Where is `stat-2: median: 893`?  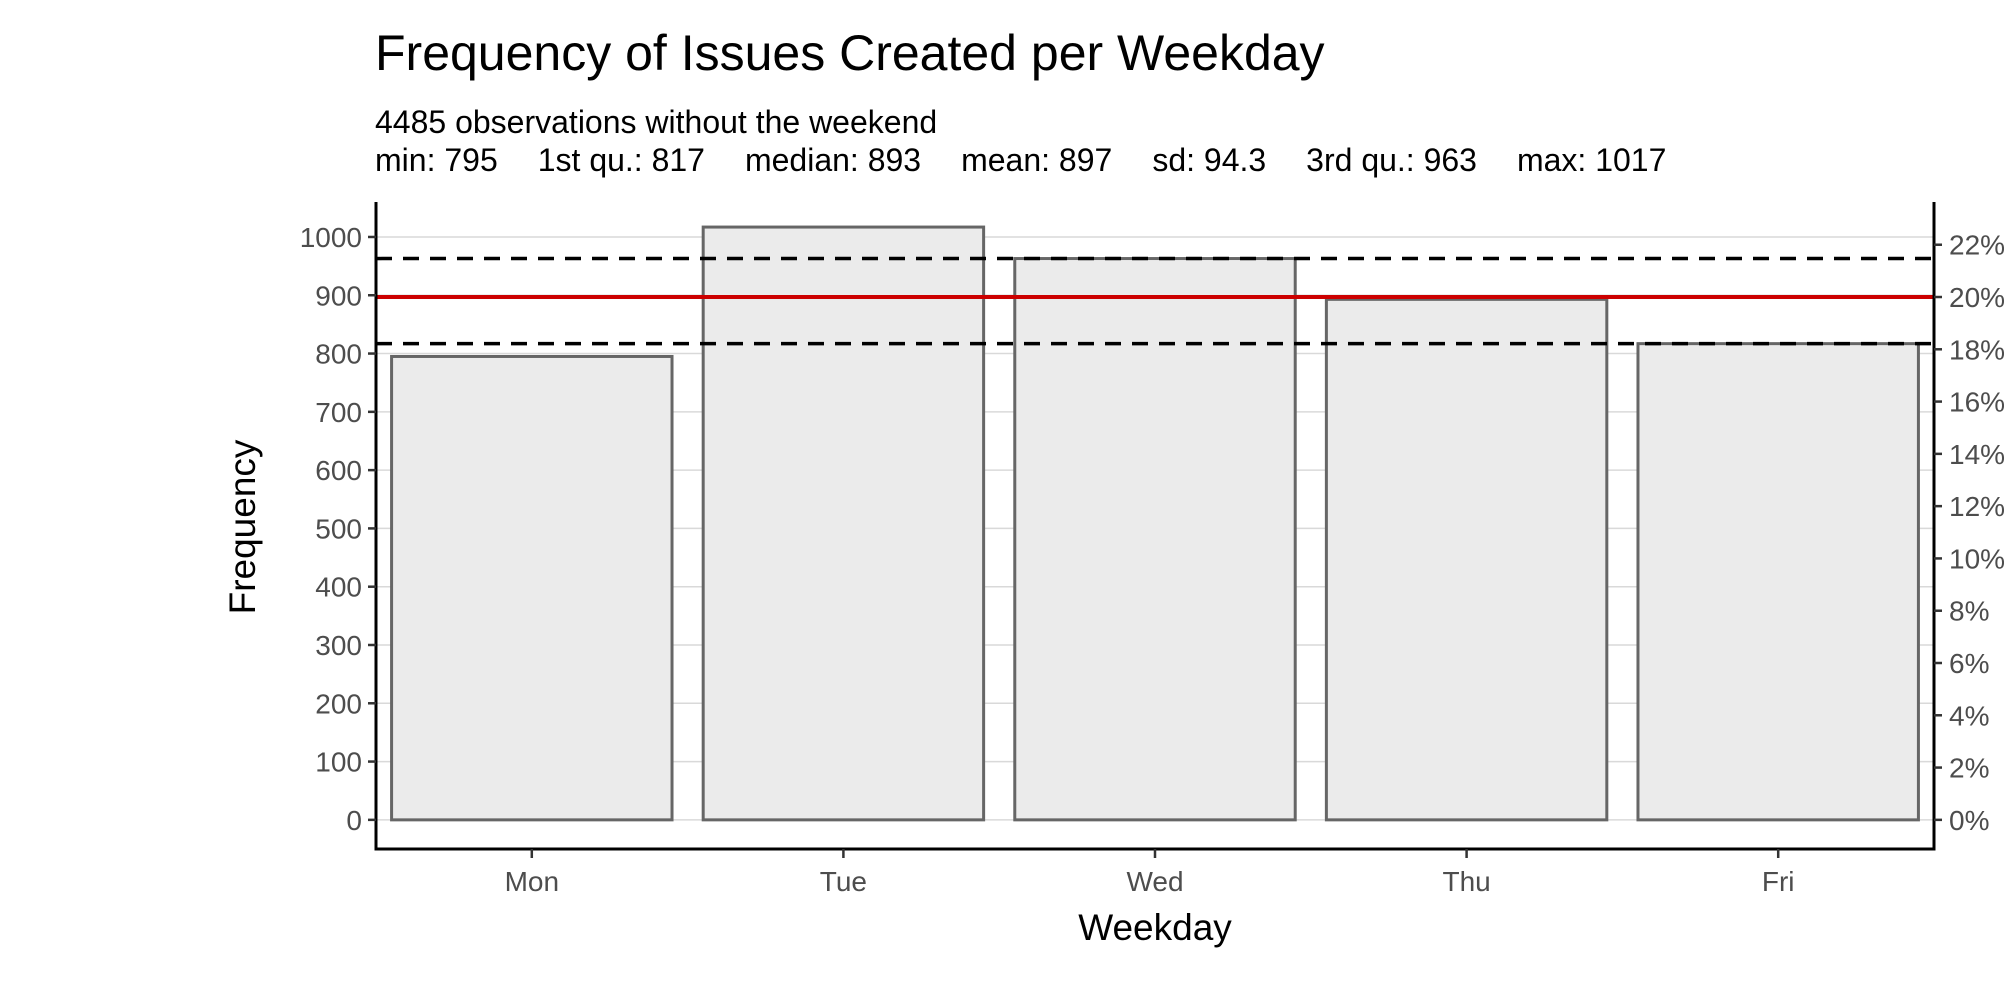
stat-2: median: 893 is located at coordinates (833, 160).